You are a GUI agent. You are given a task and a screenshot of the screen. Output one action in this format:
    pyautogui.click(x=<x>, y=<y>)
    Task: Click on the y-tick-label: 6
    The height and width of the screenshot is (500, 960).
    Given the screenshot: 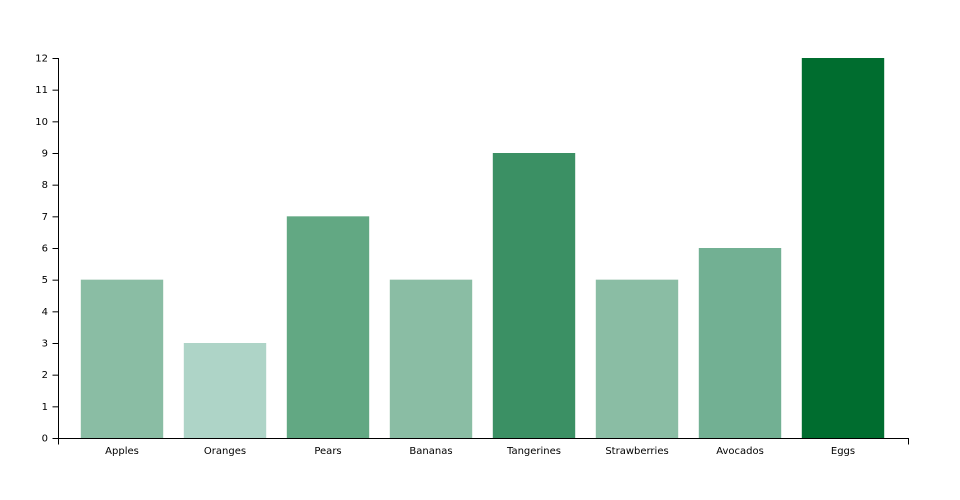 What is the action you would take?
    pyautogui.click(x=45, y=249)
    